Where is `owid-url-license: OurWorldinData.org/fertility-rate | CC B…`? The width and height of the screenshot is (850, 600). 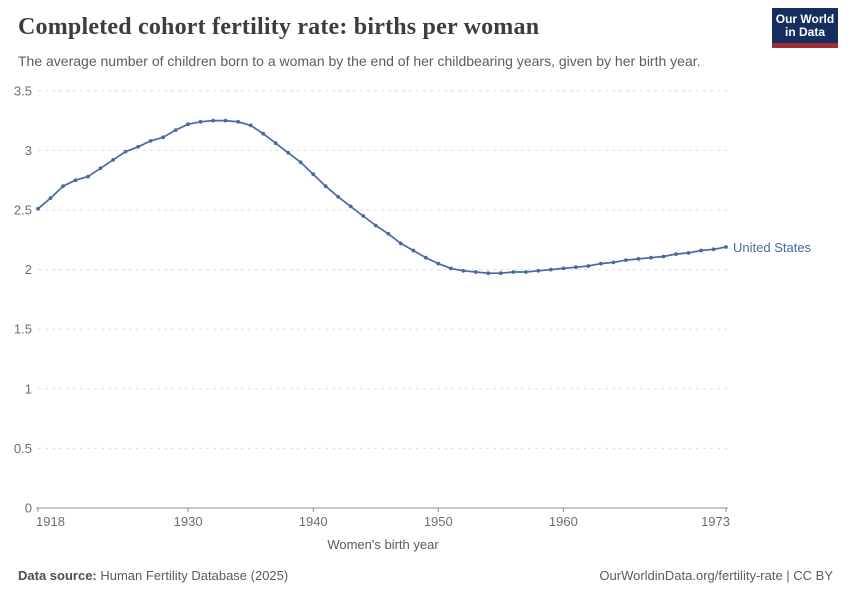 owid-url-license: OurWorldinData.org/fertility-rate | CC B… is located at coordinates (716, 575).